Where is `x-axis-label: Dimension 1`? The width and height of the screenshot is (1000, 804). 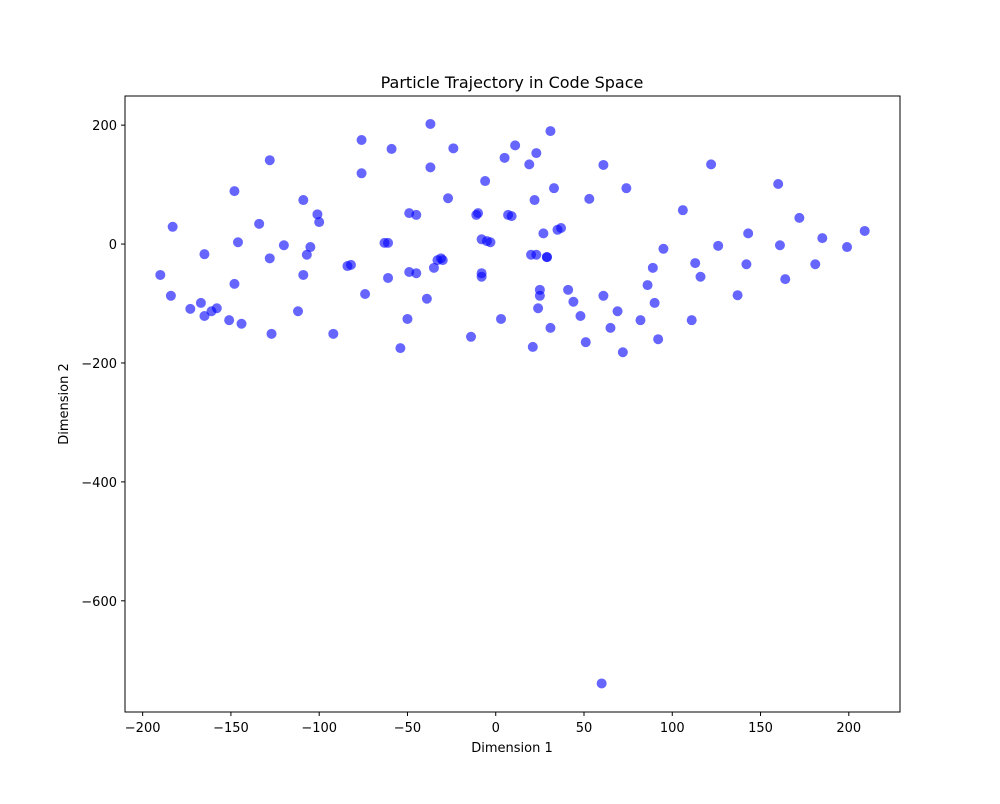 x-axis-label: Dimension 1 is located at coordinates (512, 748).